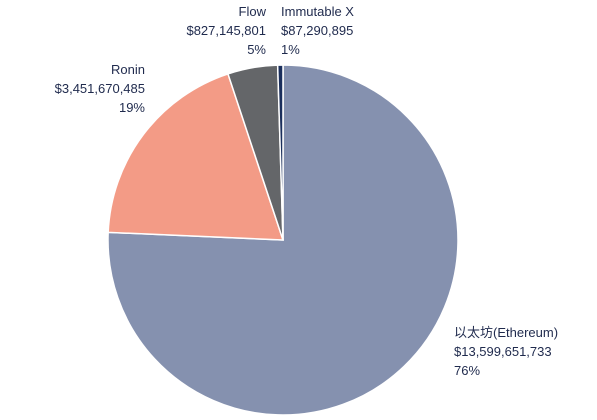 The width and height of the screenshot is (597, 420). What do you see at coordinates (290, 49) in the screenshot?
I see `slice-label-immutable-x-percent: 1%` at bounding box center [290, 49].